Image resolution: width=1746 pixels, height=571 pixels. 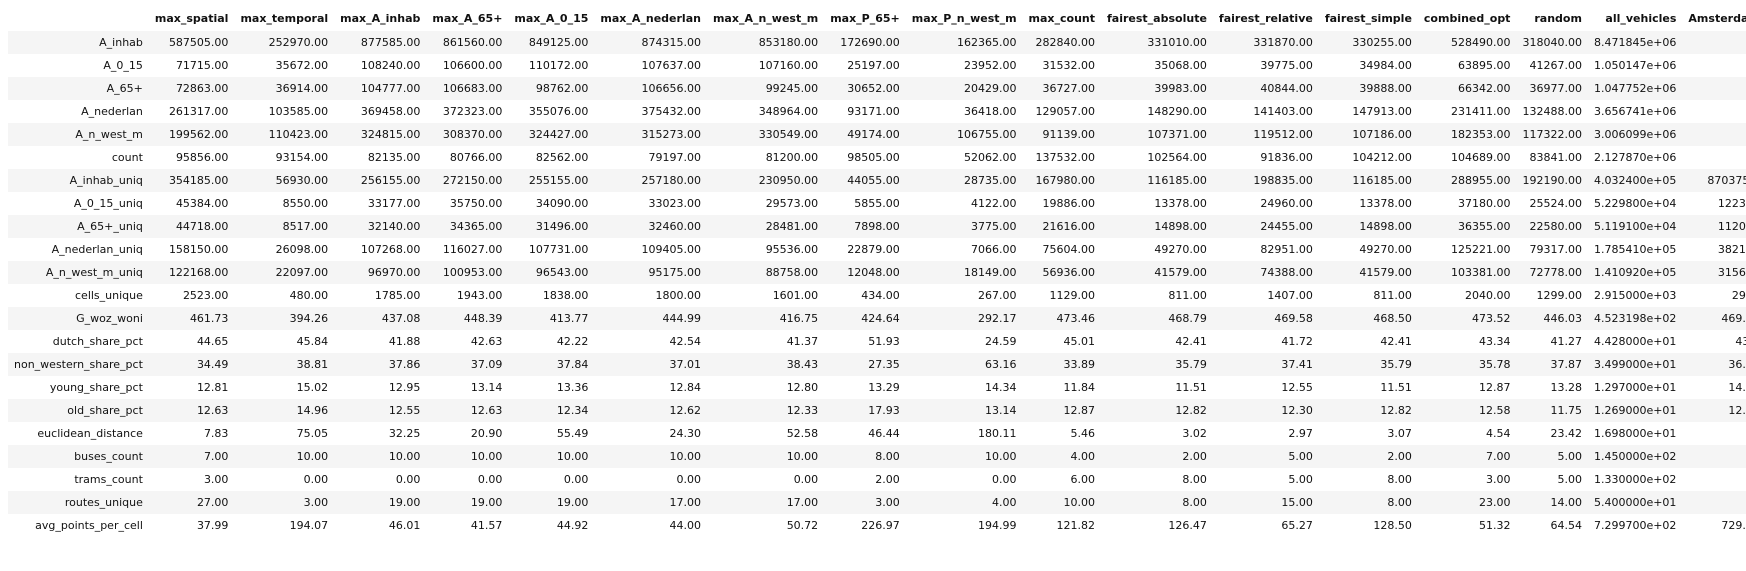 What do you see at coordinates (1635, 249) in the screenshot?
I see `table-cell: 1.785410e+05` at bounding box center [1635, 249].